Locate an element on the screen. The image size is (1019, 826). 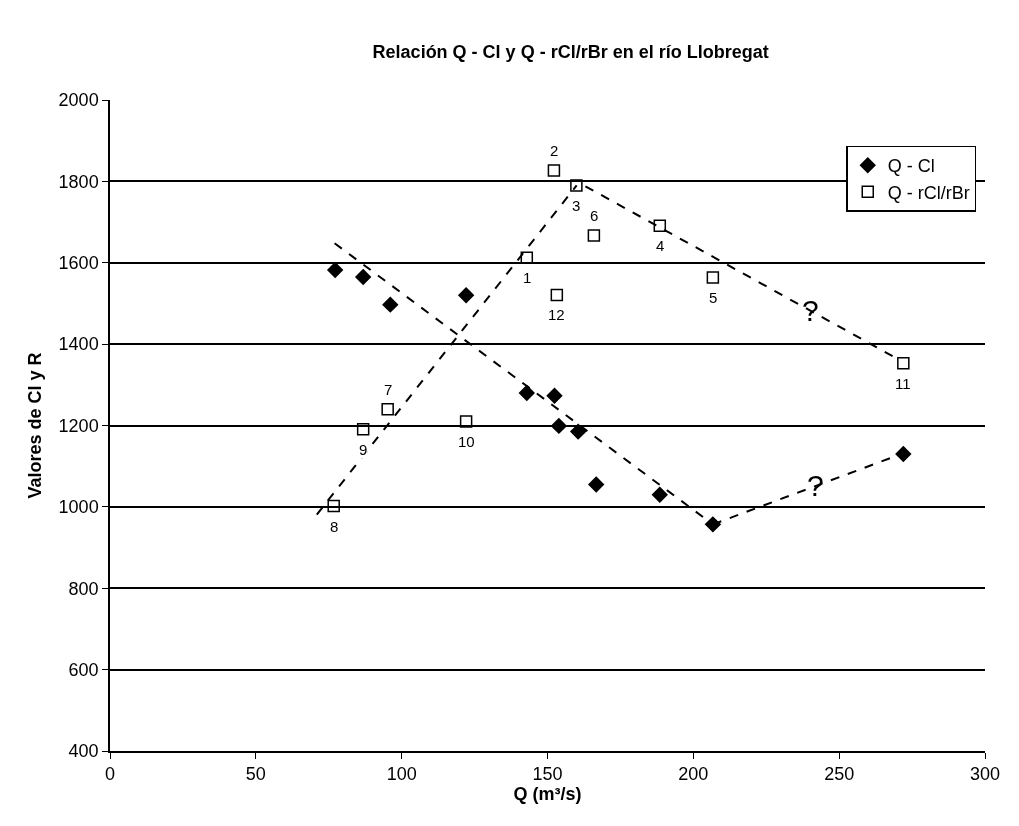
annotation: 11 is located at coordinates (903, 383).